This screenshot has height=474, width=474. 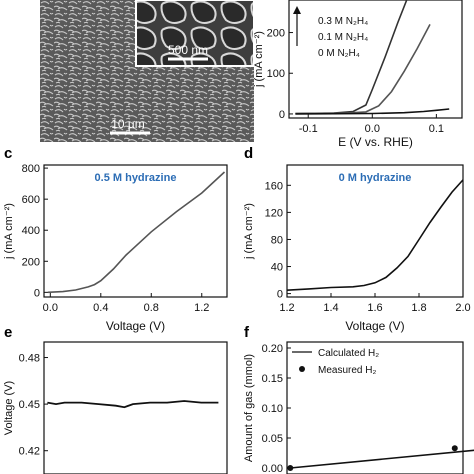 I want to click on y-tick-label: 0.00, so click(x=272, y=468).